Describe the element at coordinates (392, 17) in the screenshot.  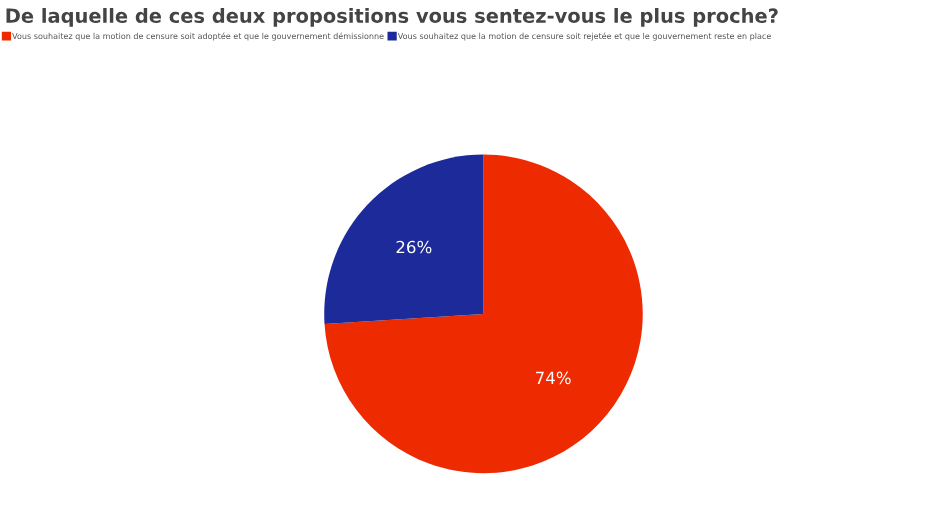
I see `chart-title: De laquelle de ces deux propositions vous sentez-vous le plus proche?` at that location.